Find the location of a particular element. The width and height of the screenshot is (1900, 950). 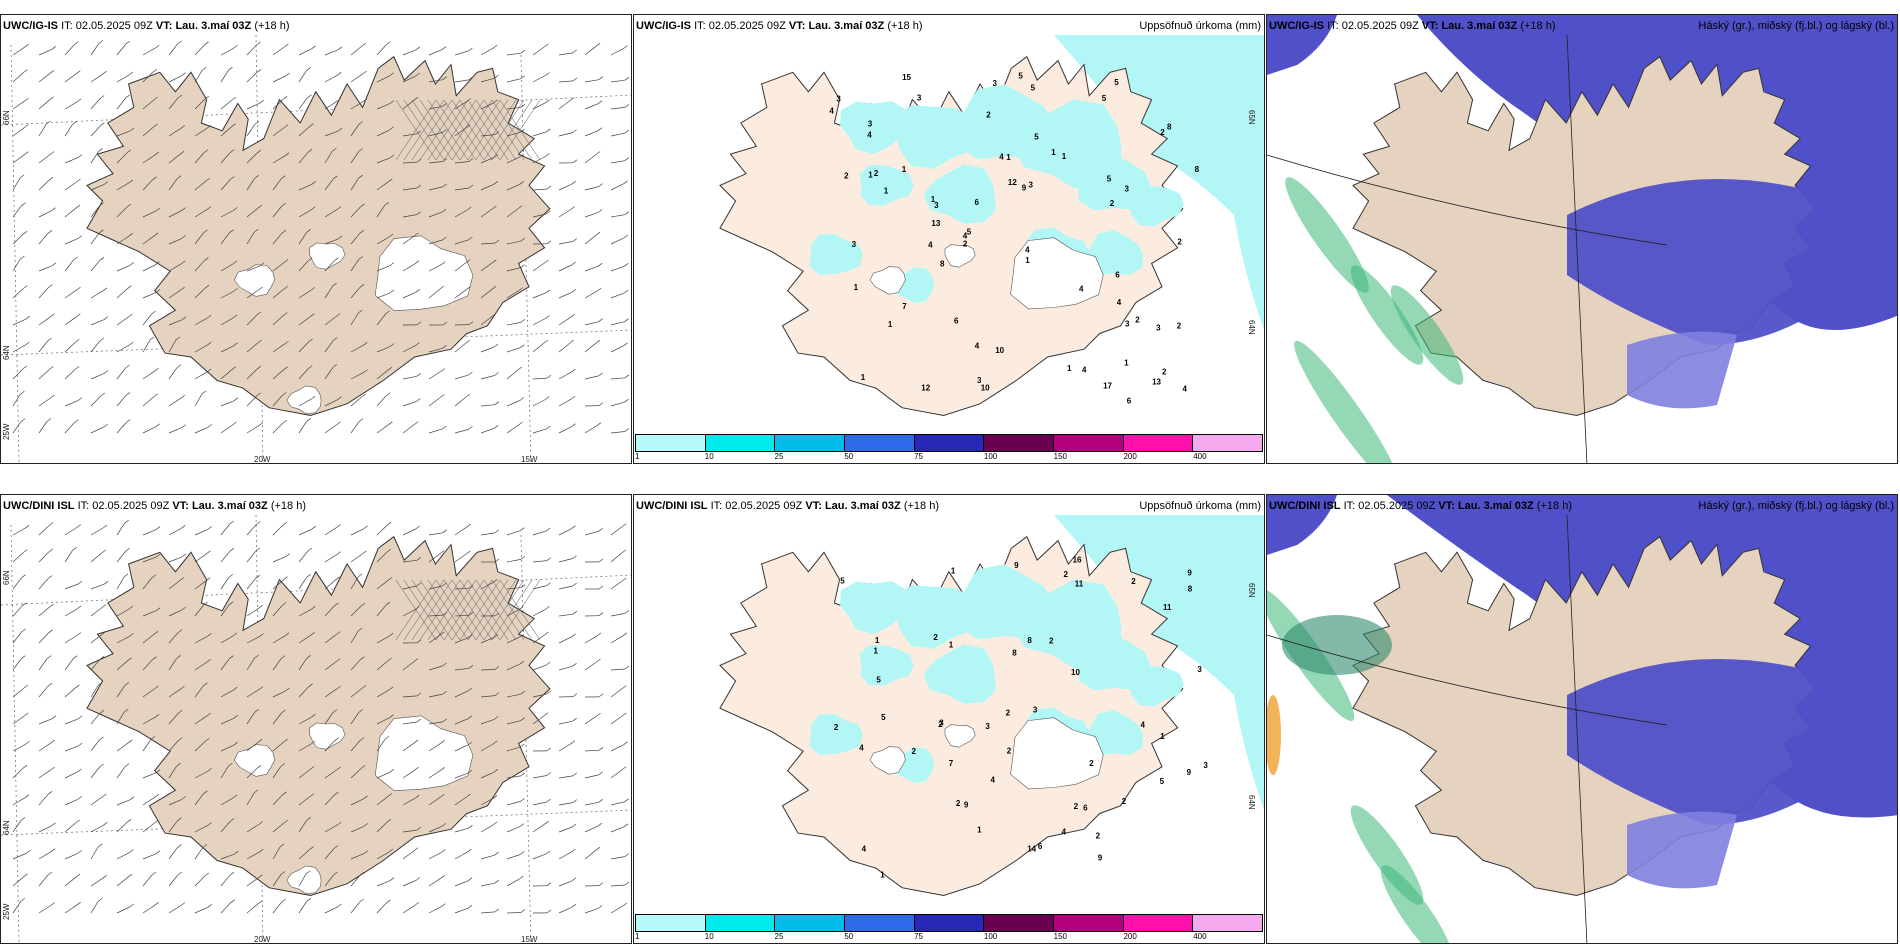

precip-value: 2 is located at coordinates (988, 115).